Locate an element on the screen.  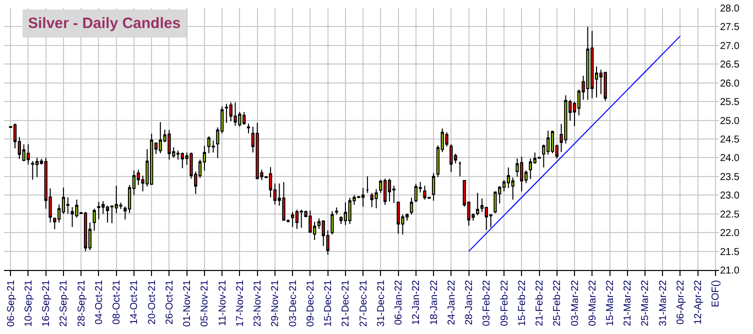
x-tick-label: 23-Nov-21 is located at coordinates (258, 303).